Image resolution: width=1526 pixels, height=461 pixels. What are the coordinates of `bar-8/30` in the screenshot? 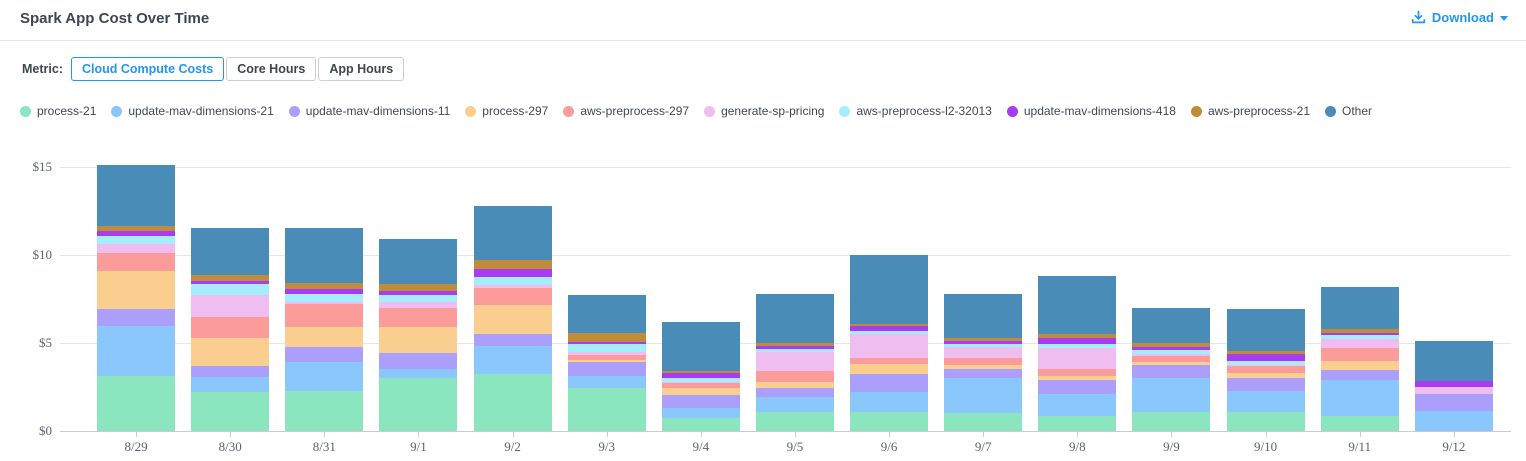 It's located at (230, 329).